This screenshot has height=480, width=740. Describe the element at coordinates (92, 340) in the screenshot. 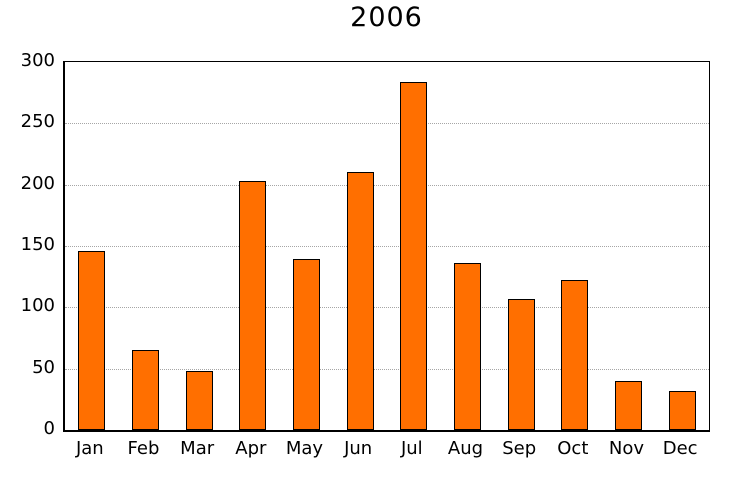

I see `bar-jan` at that location.